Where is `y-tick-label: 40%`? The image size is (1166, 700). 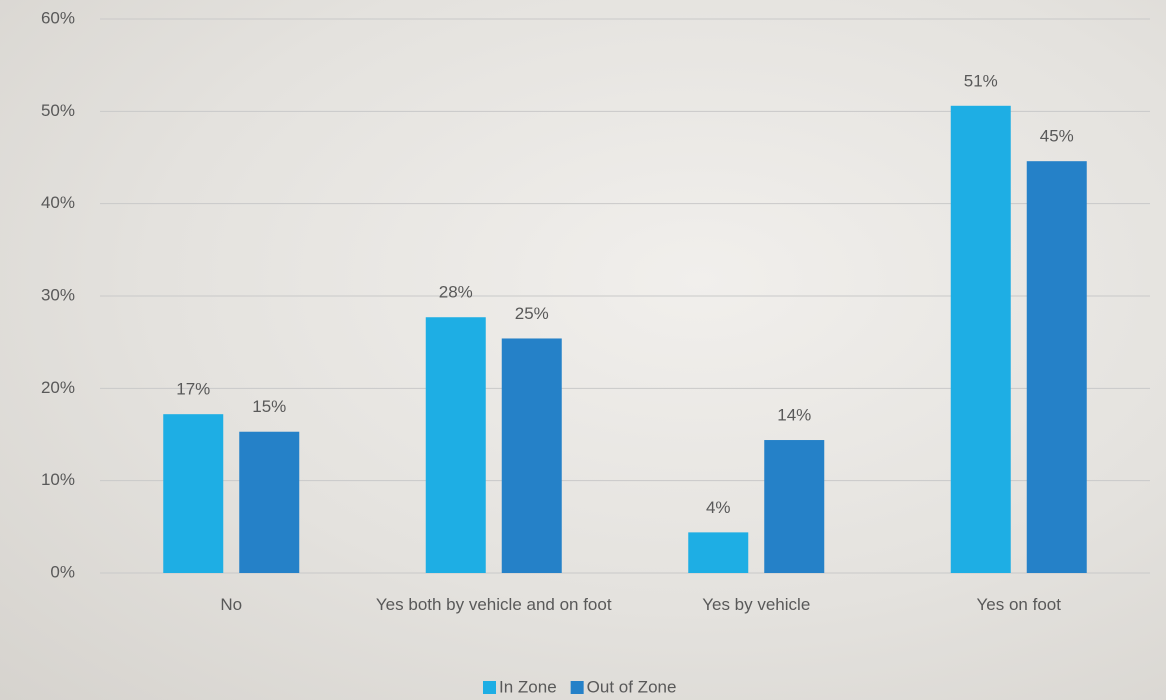 y-tick-label: 40% is located at coordinates (58, 202).